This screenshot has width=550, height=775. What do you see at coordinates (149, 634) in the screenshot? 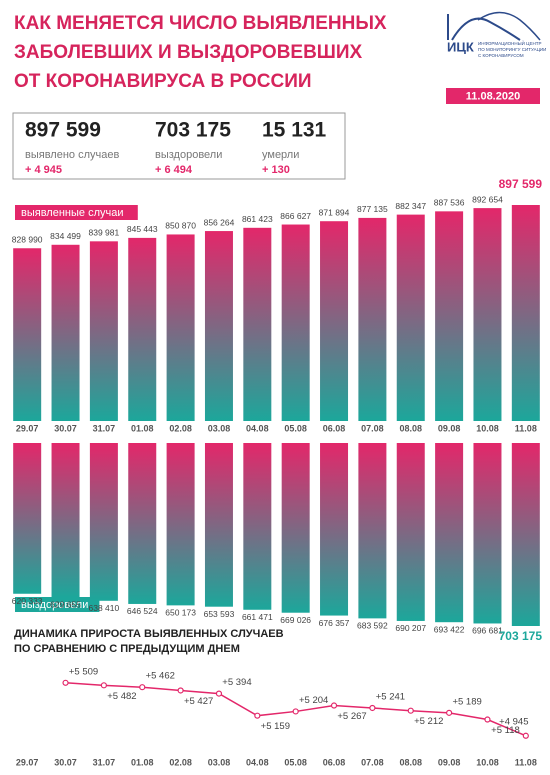
I see `chart-title: ДИНАМИКА ПРИРОСТА ВЫЯВЛЕННЫХ СЛУЧАЕВ` at bounding box center [149, 634].